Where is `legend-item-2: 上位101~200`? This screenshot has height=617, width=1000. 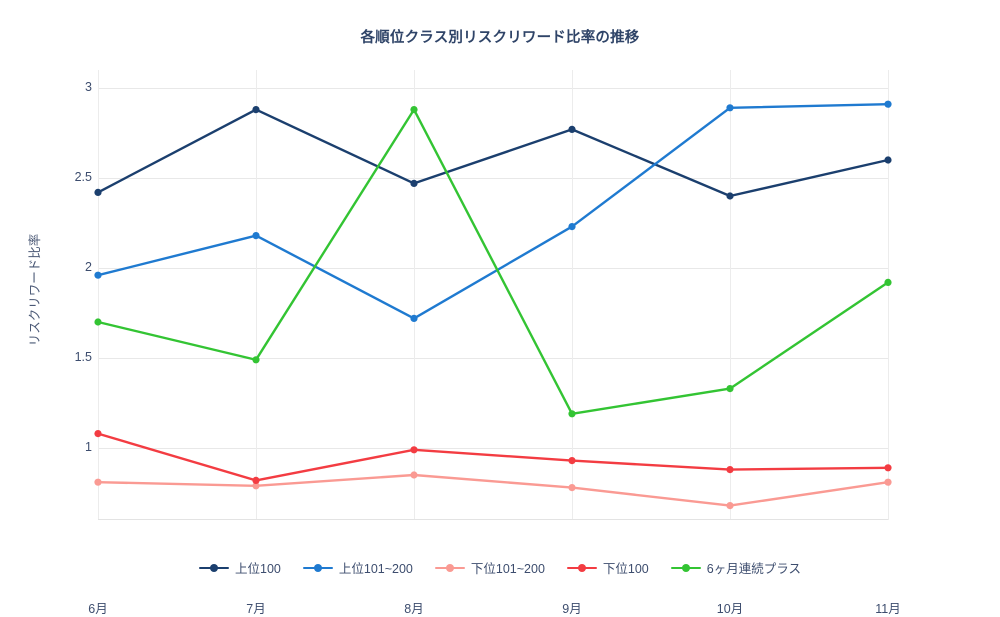 legend-item-2: 上位101~200 is located at coordinates (357, 567).